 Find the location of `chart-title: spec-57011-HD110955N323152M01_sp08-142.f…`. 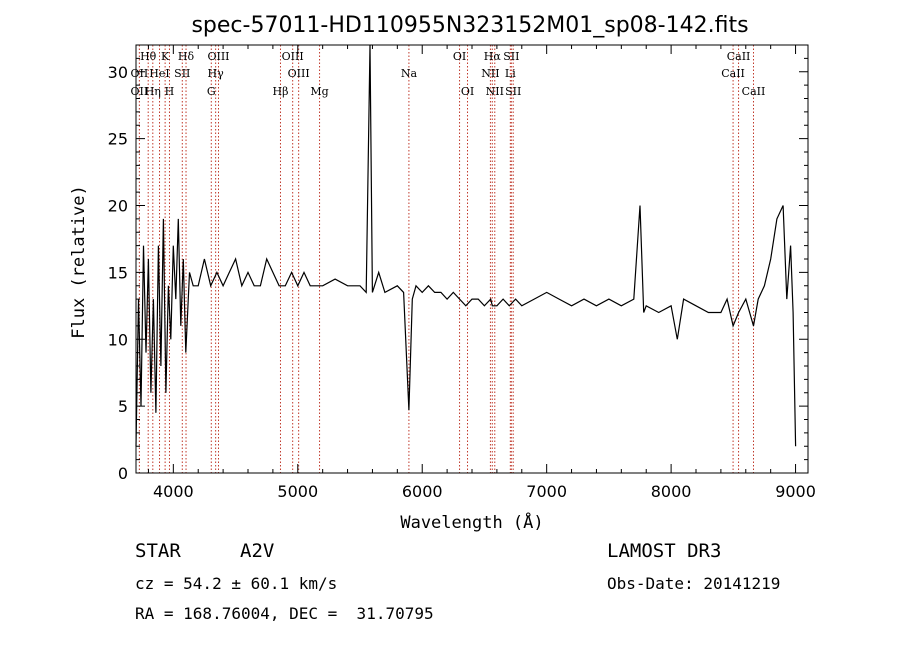

chart-title: spec-57011-HD110955N323152M01_sp08-142.f… is located at coordinates (469, 25).